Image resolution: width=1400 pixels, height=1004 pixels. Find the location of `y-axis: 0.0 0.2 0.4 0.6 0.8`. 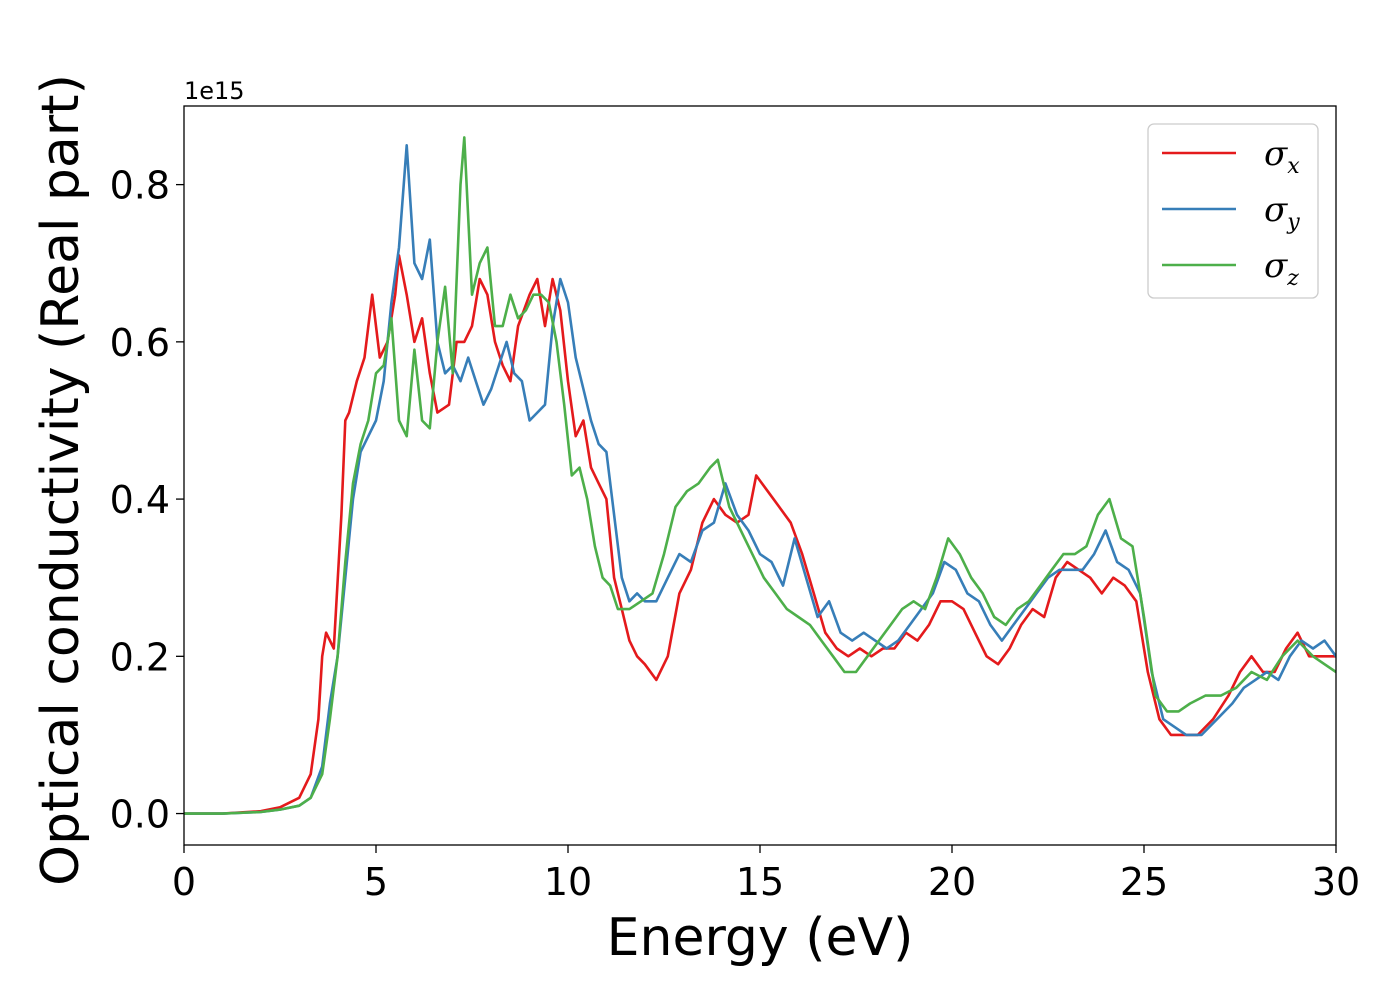

y-axis: 0.0 0.2 0.4 0.6 0.8 is located at coordinates (147, 500).